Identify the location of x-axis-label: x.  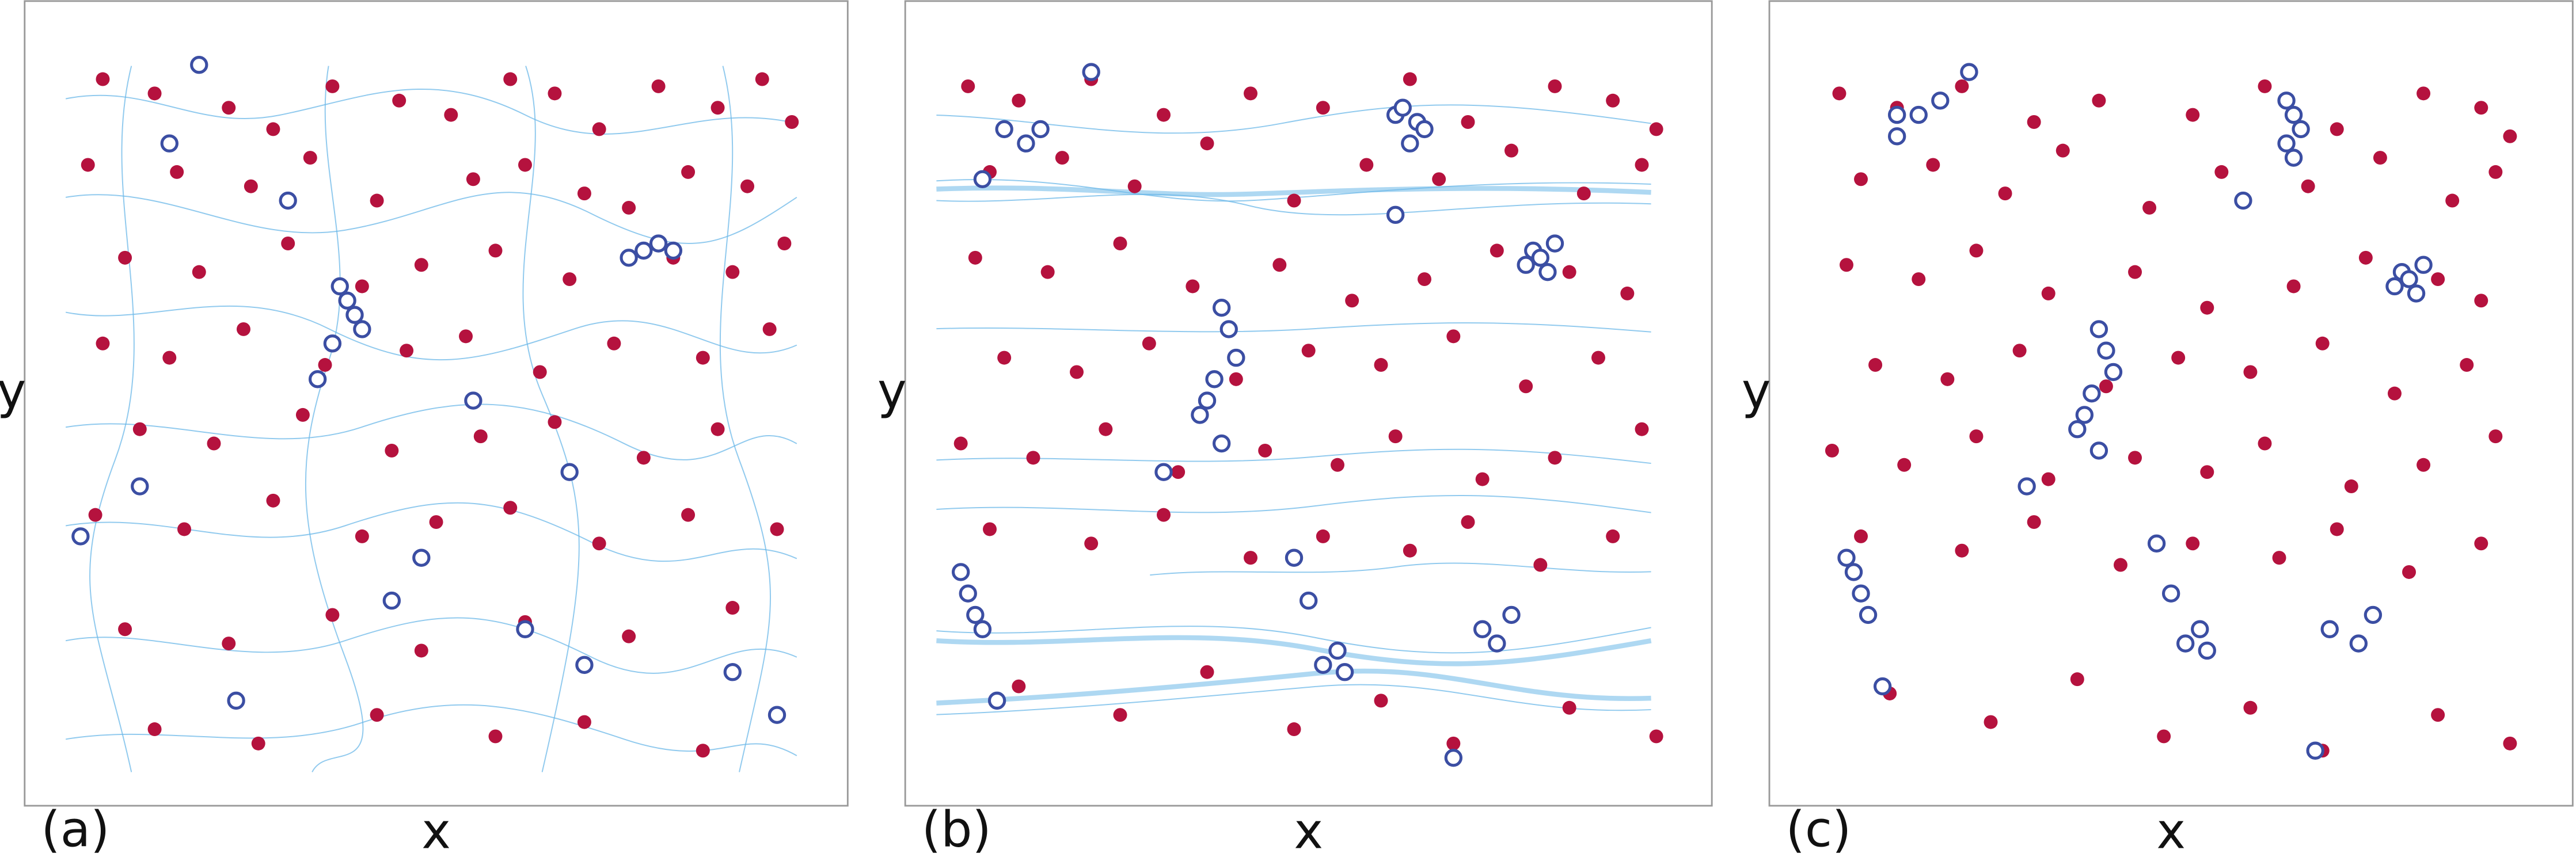
(2171, 831).